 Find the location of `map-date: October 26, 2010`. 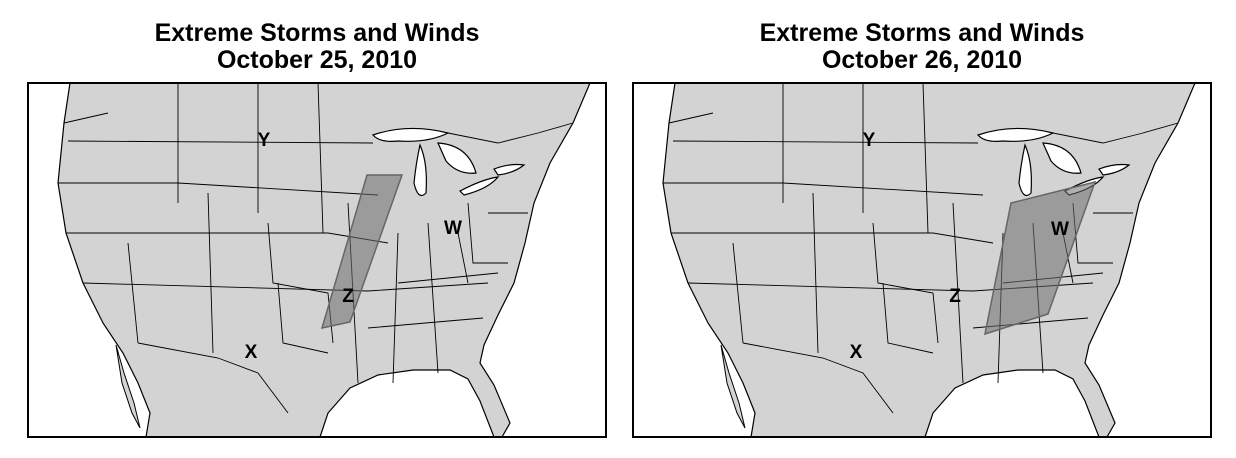

map-date: October 26, 2010 is located at coordinates (922, 60).